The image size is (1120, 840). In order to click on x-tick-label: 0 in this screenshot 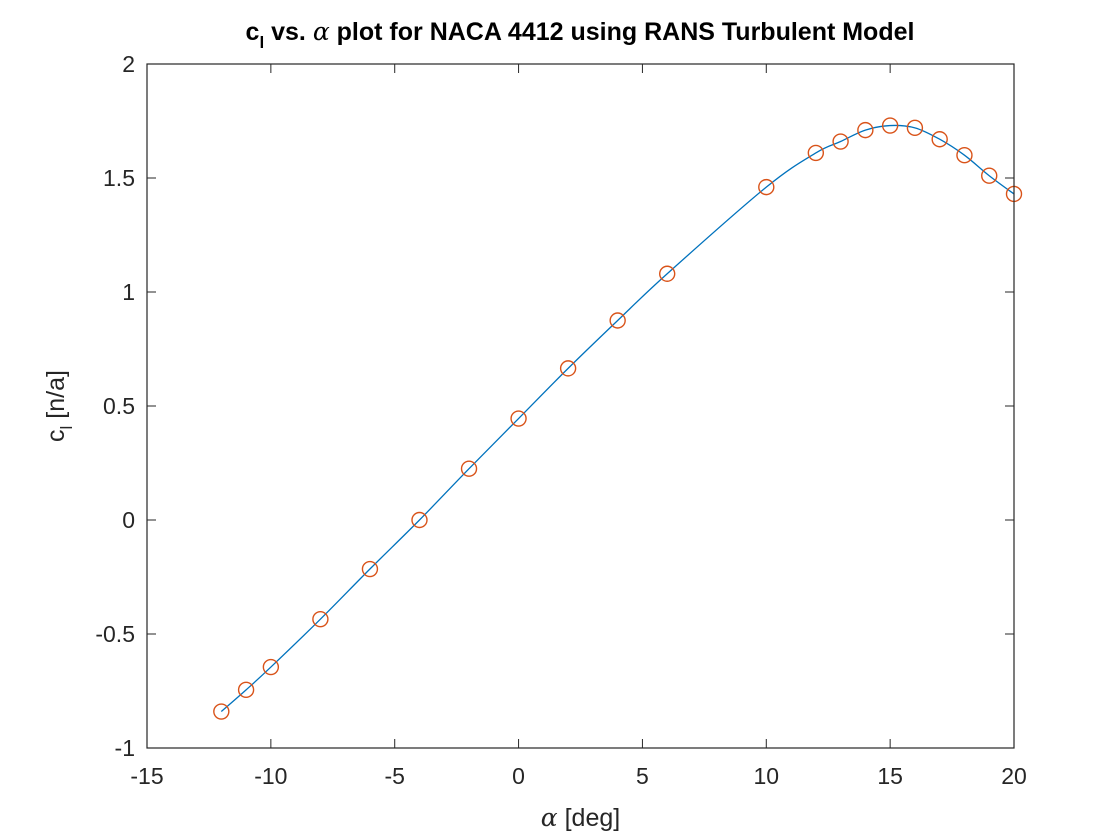, I will do `click(518, 776)`.